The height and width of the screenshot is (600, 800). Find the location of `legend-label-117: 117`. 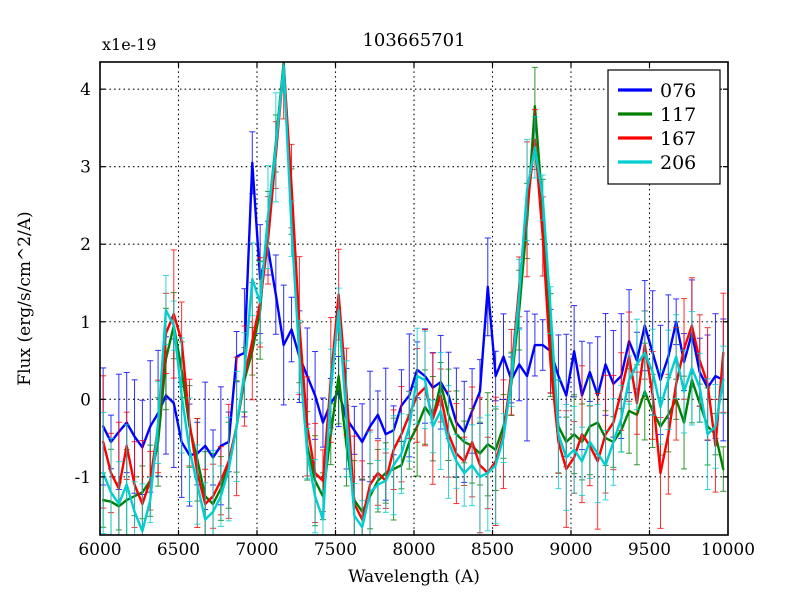

legend-label-117: 117 is located at coordinates (678, 115).